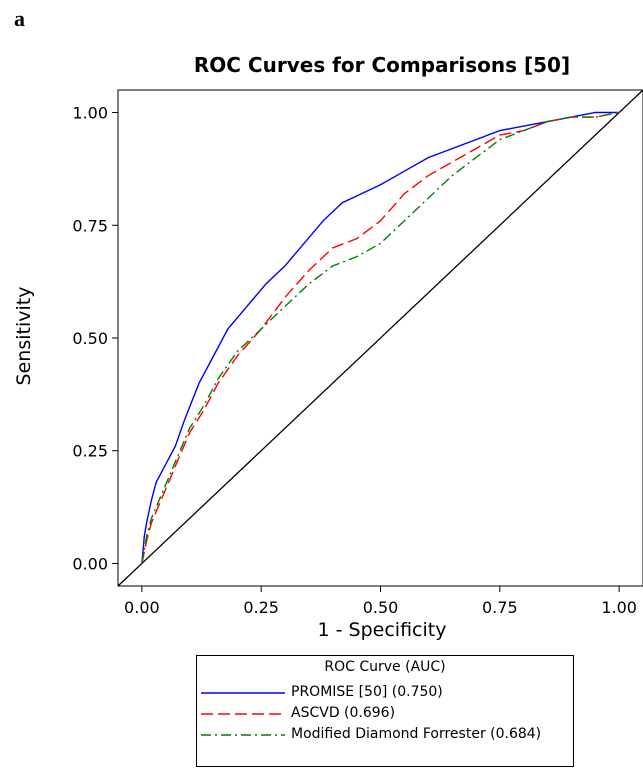 Image resolution: width=643 pixels, height=771 pixels. I want to click on x-axis-ticks: 0.00 0.25 0.50 0.75 1.00, so click(380, 601).